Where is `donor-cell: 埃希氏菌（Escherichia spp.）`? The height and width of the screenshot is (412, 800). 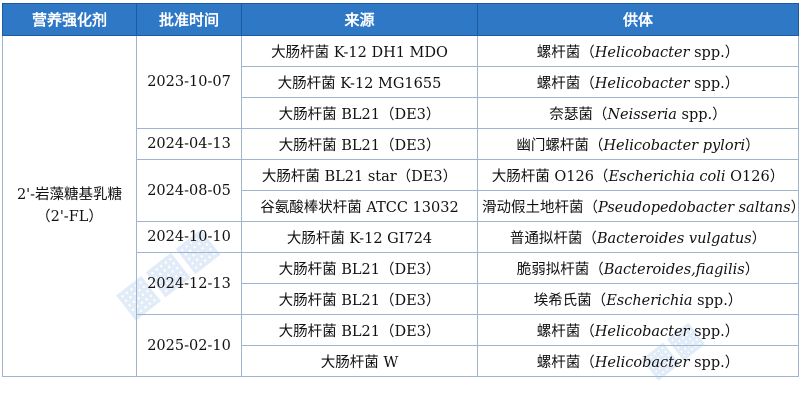
donor-cell: 埃希氏菌（Escherichia spp.） is located at coordinates (638, 299).